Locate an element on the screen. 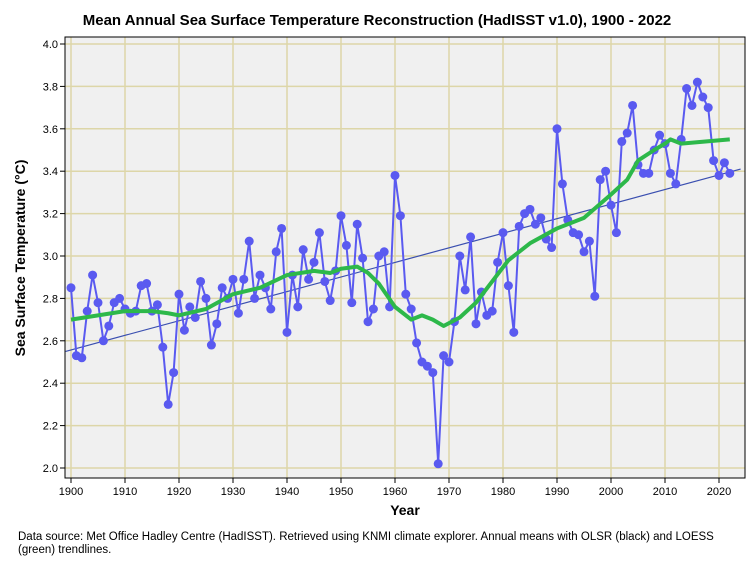 The height and width of the screenshot is (564, 754). y-tick-label: 2.8 is located at coordinates (50, 299).